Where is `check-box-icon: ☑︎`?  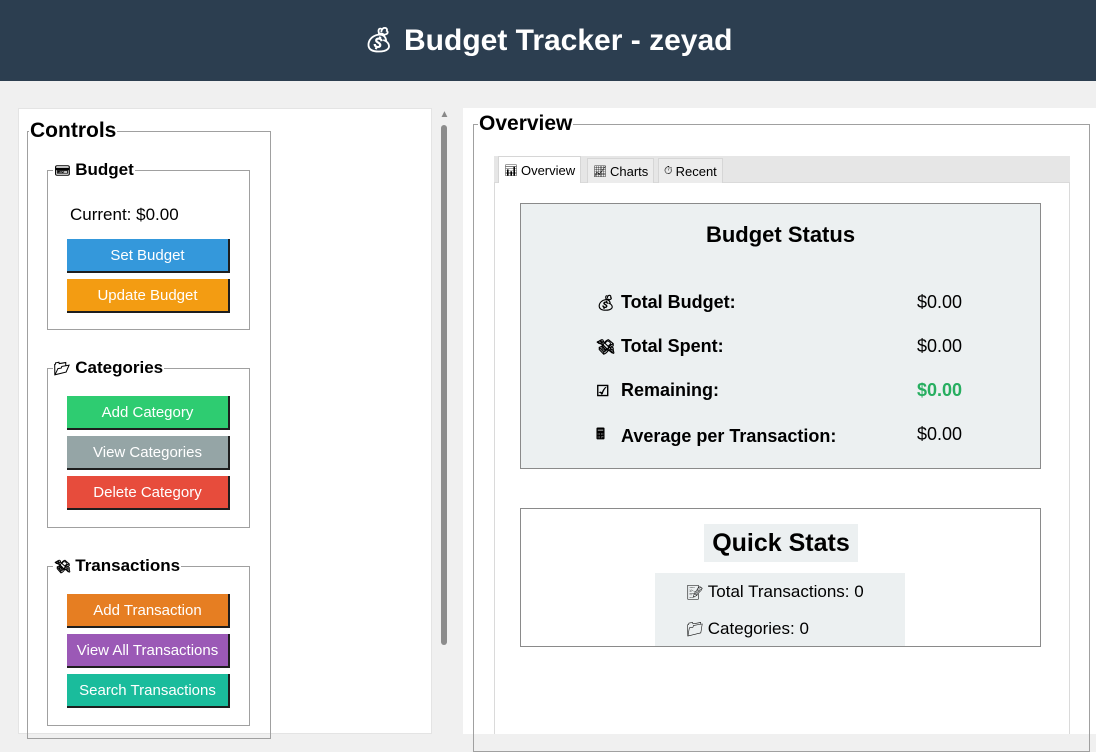
check-box-icon: ☑︎ is located at coordinates (603, 391).